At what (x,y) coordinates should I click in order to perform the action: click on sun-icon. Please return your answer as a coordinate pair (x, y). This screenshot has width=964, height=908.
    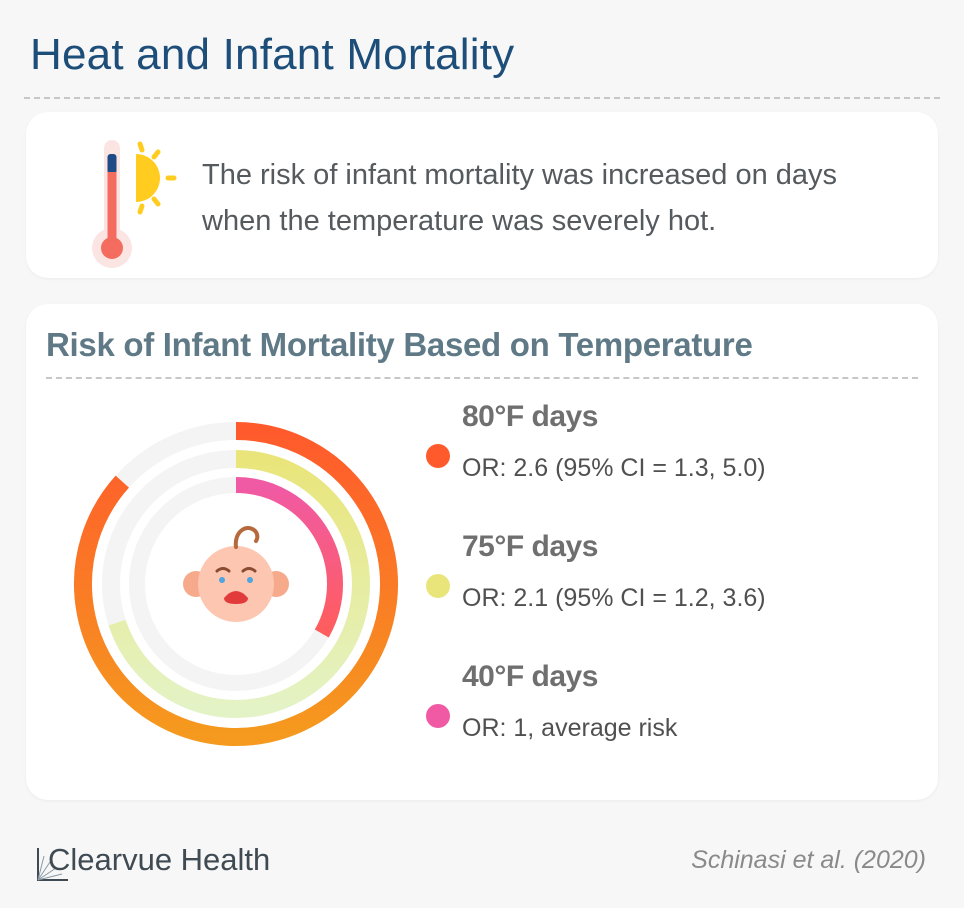
    Looking at the image, I should click on (156, 178).